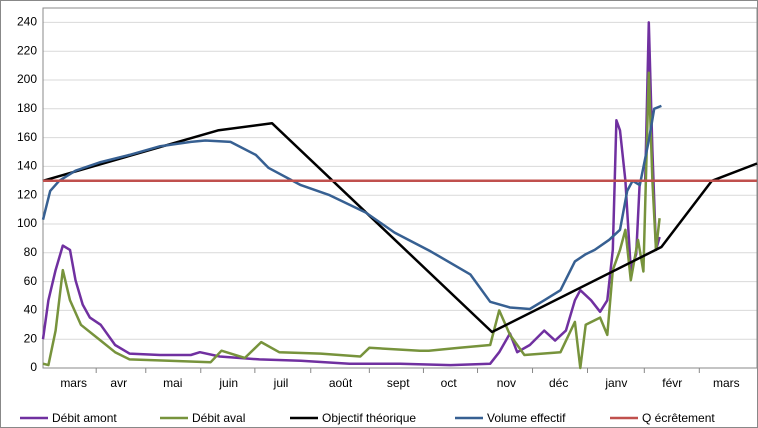 The height and width of the screenshot is (428, 758). What do you see at coordinates (27, 194) in the screenshot?
I see `y-tick-label: 120` at bounding box center [27, 194].